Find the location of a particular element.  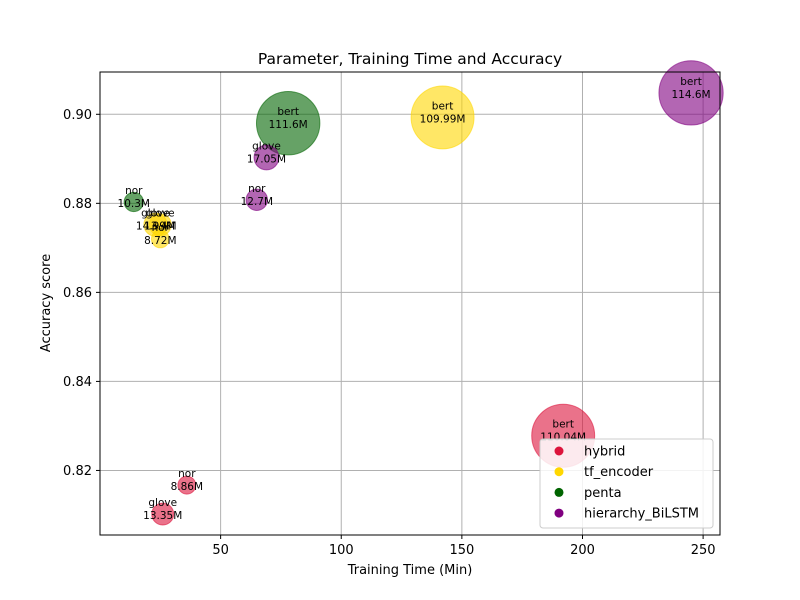

bubble-params-label: 8.72M is located at coordinates (160, 241).